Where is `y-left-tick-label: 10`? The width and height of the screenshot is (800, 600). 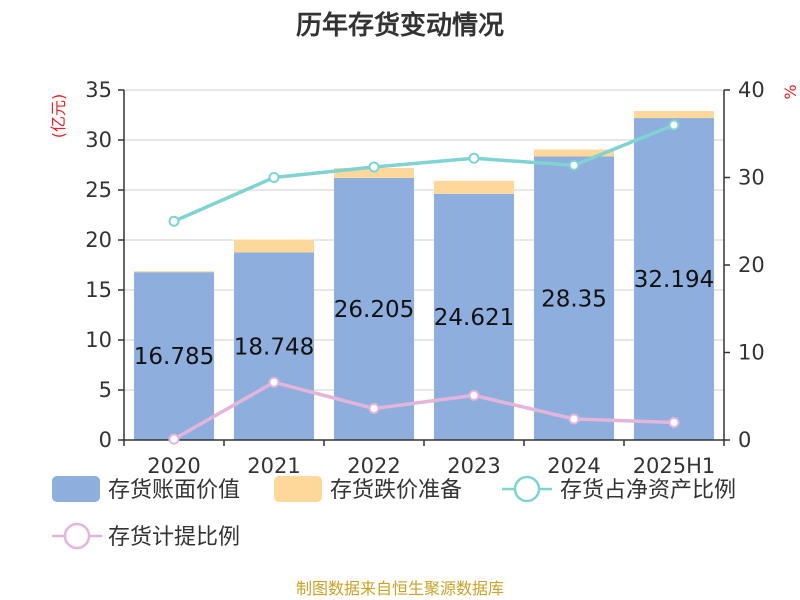
y-left-tick-label: 10 is located at coordinates (98, 340).